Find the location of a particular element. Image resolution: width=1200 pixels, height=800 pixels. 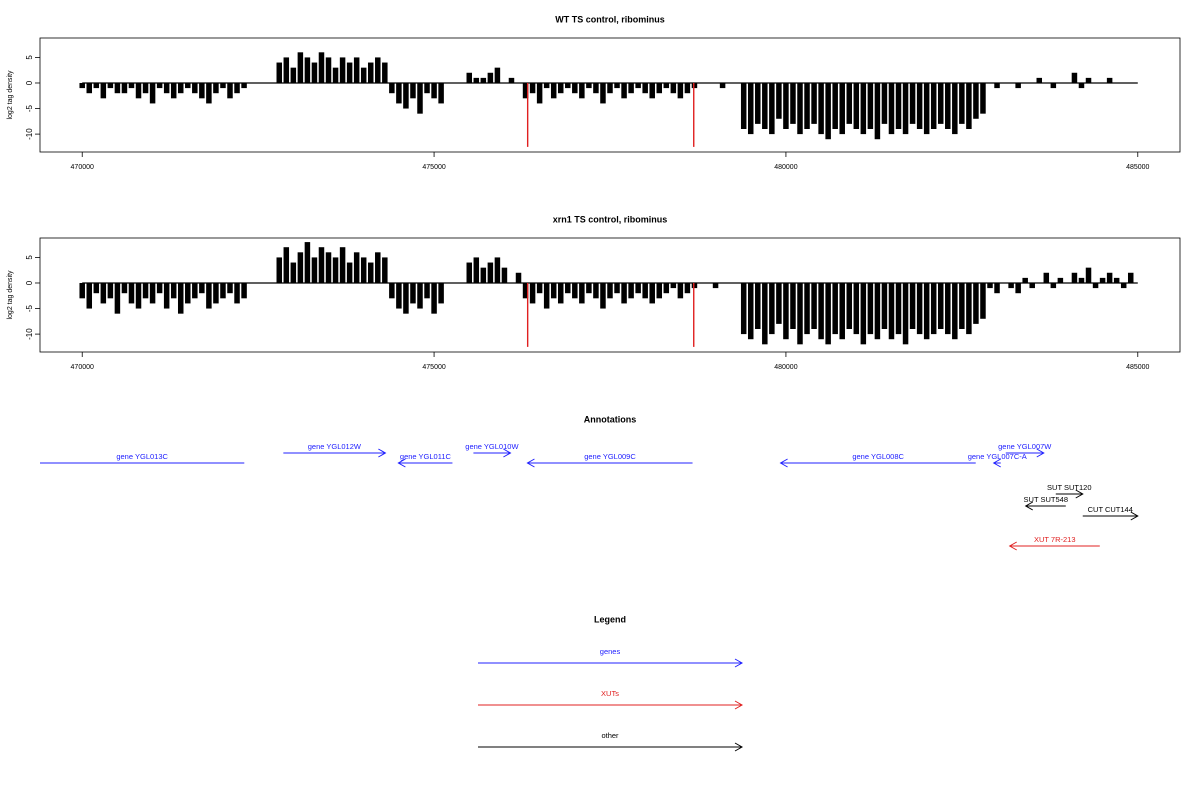

y-tick-label: 0 is located at coordinates (29, 82).